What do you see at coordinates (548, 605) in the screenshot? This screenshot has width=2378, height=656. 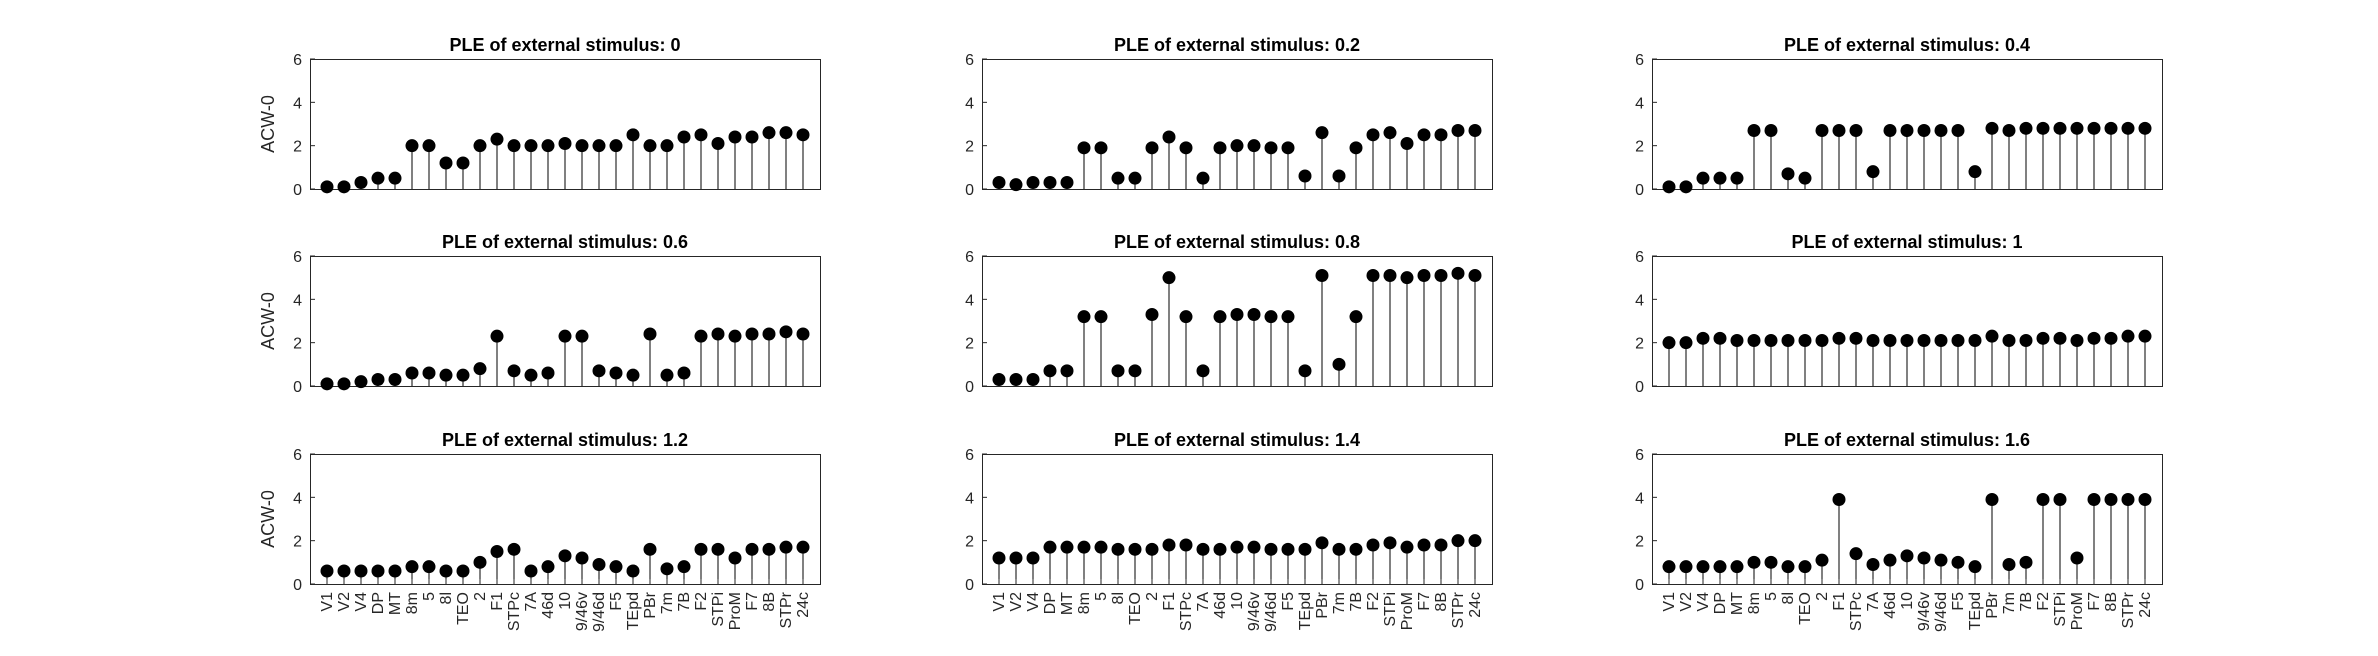 I see `x-tick-label: 46d` at bounding box center [548, 605].